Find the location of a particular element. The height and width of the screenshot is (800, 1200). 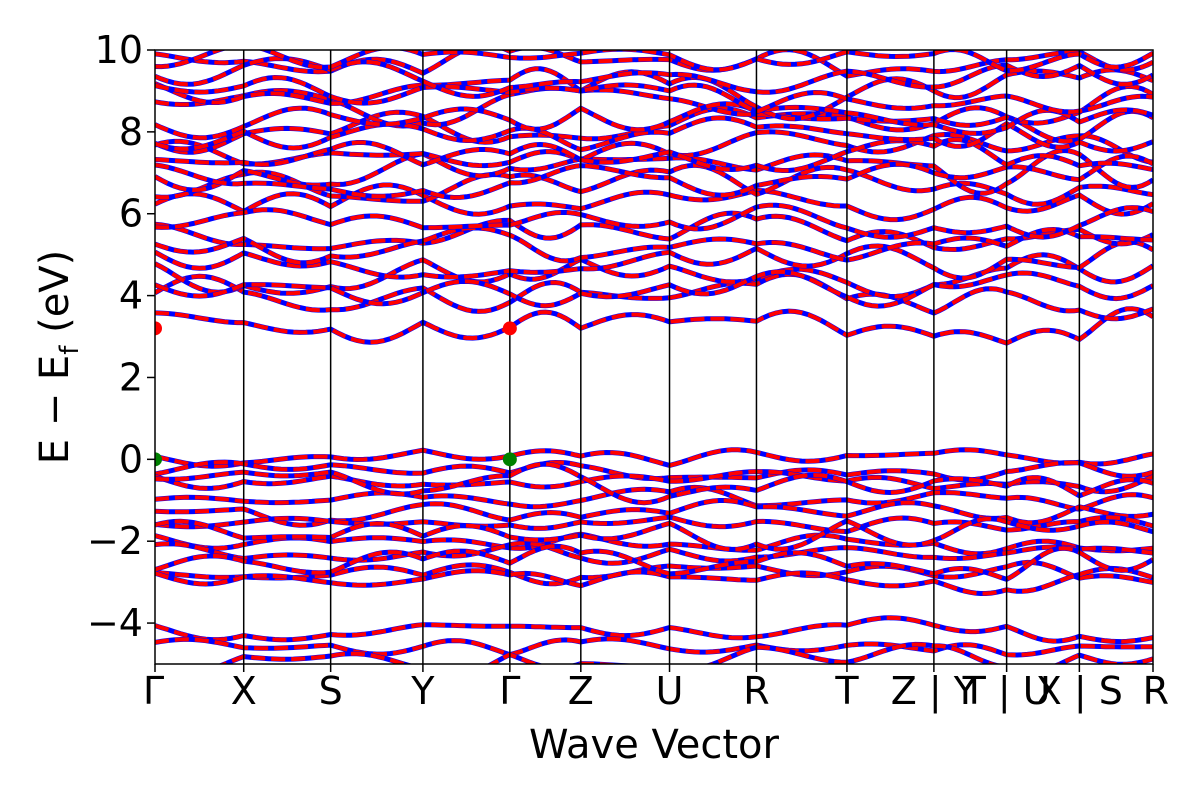

y-axis-label-unit: (eV) is located at coordinates (55, 298).